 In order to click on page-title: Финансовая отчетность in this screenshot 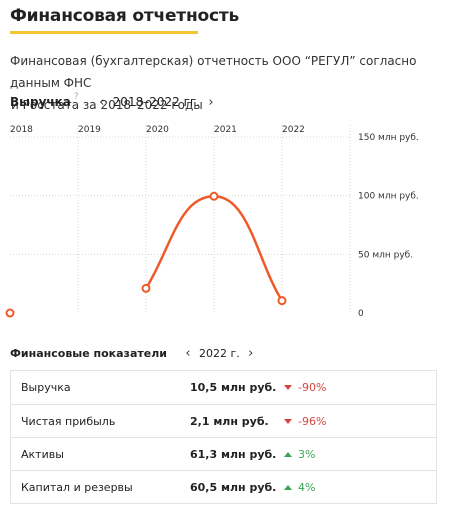, I will do `click(125, 16)`.